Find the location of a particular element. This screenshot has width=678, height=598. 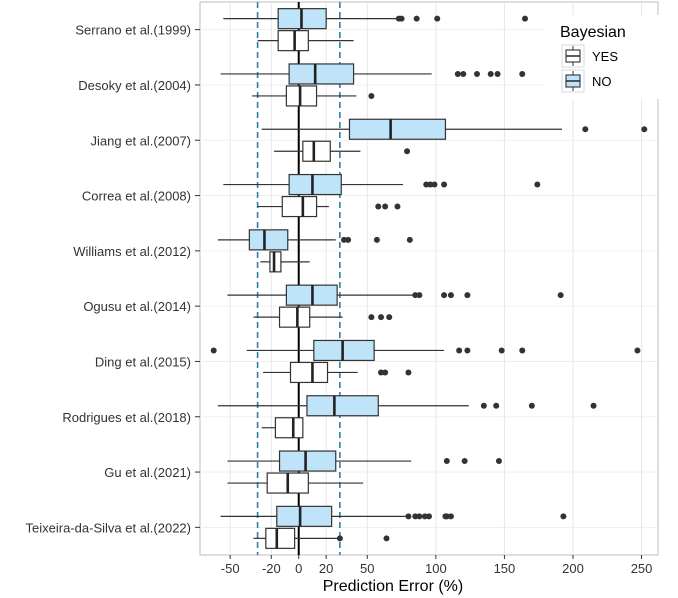

x-tick-label: -50 is located at coordinates (230, 568).